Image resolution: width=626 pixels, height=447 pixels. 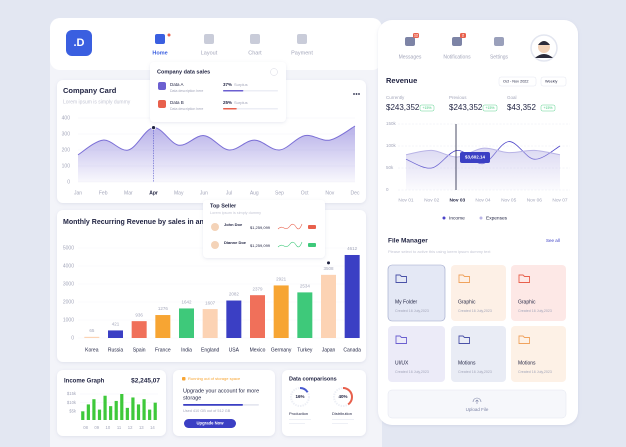 I want to click on link: See all, so click(x=553, y=240).